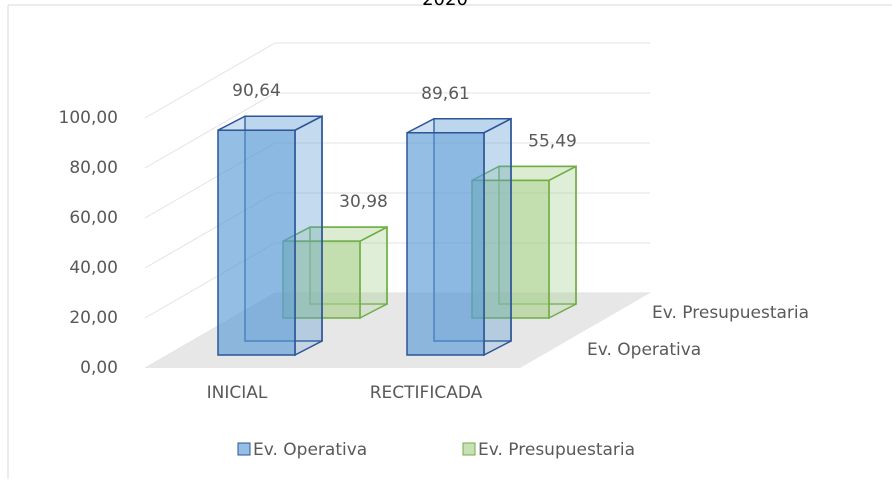  Describe the element at coordinates (310, 450) in the screenshot. I see `legend-label: Ev. Operativa` at that location.